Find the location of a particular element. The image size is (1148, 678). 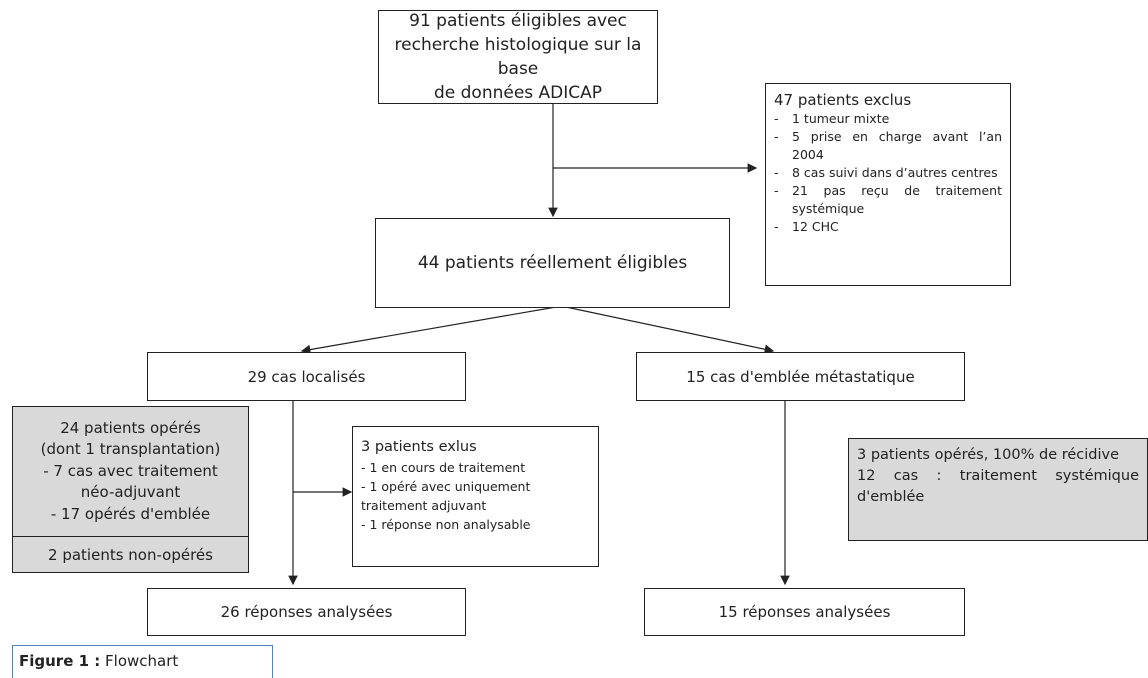

text-line: - 1 opéré avec uniquement is located at coordinates (446, 486).